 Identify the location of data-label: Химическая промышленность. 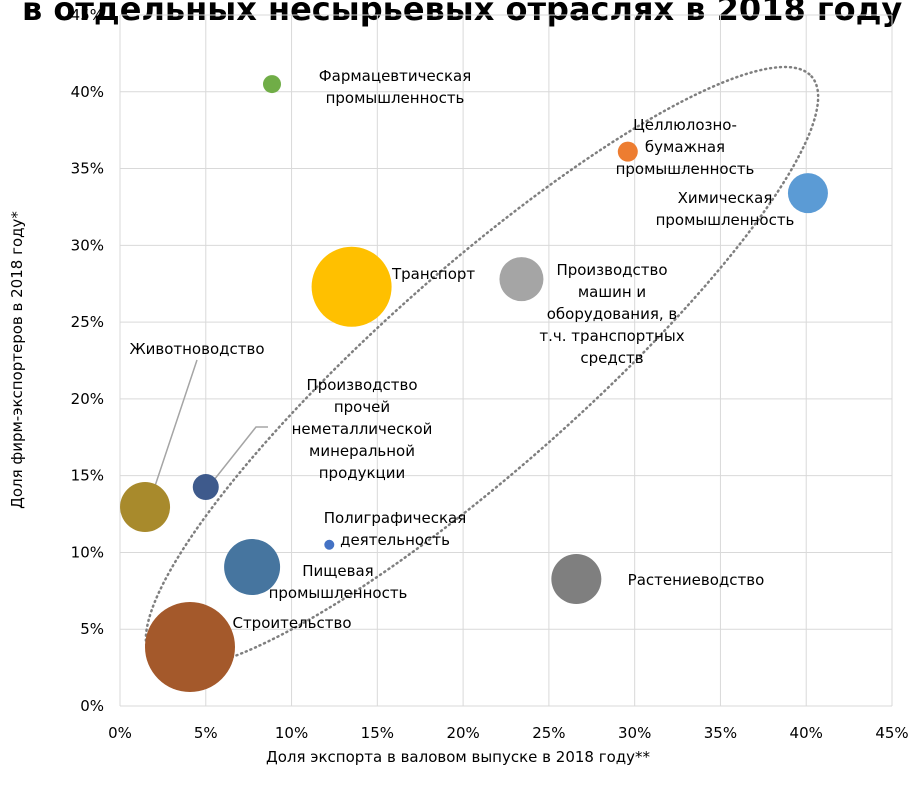
(725, 209).